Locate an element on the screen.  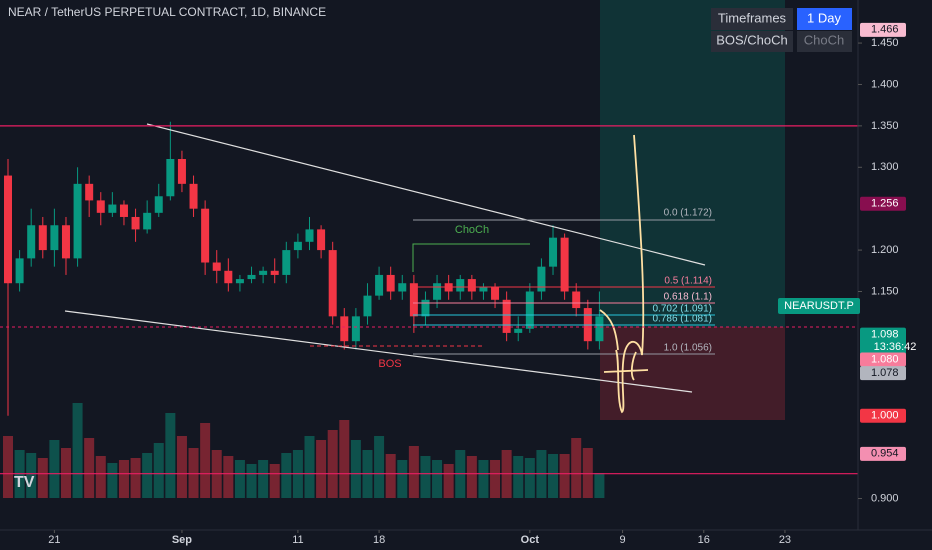
trend-line is located at coordinates (378, 351).